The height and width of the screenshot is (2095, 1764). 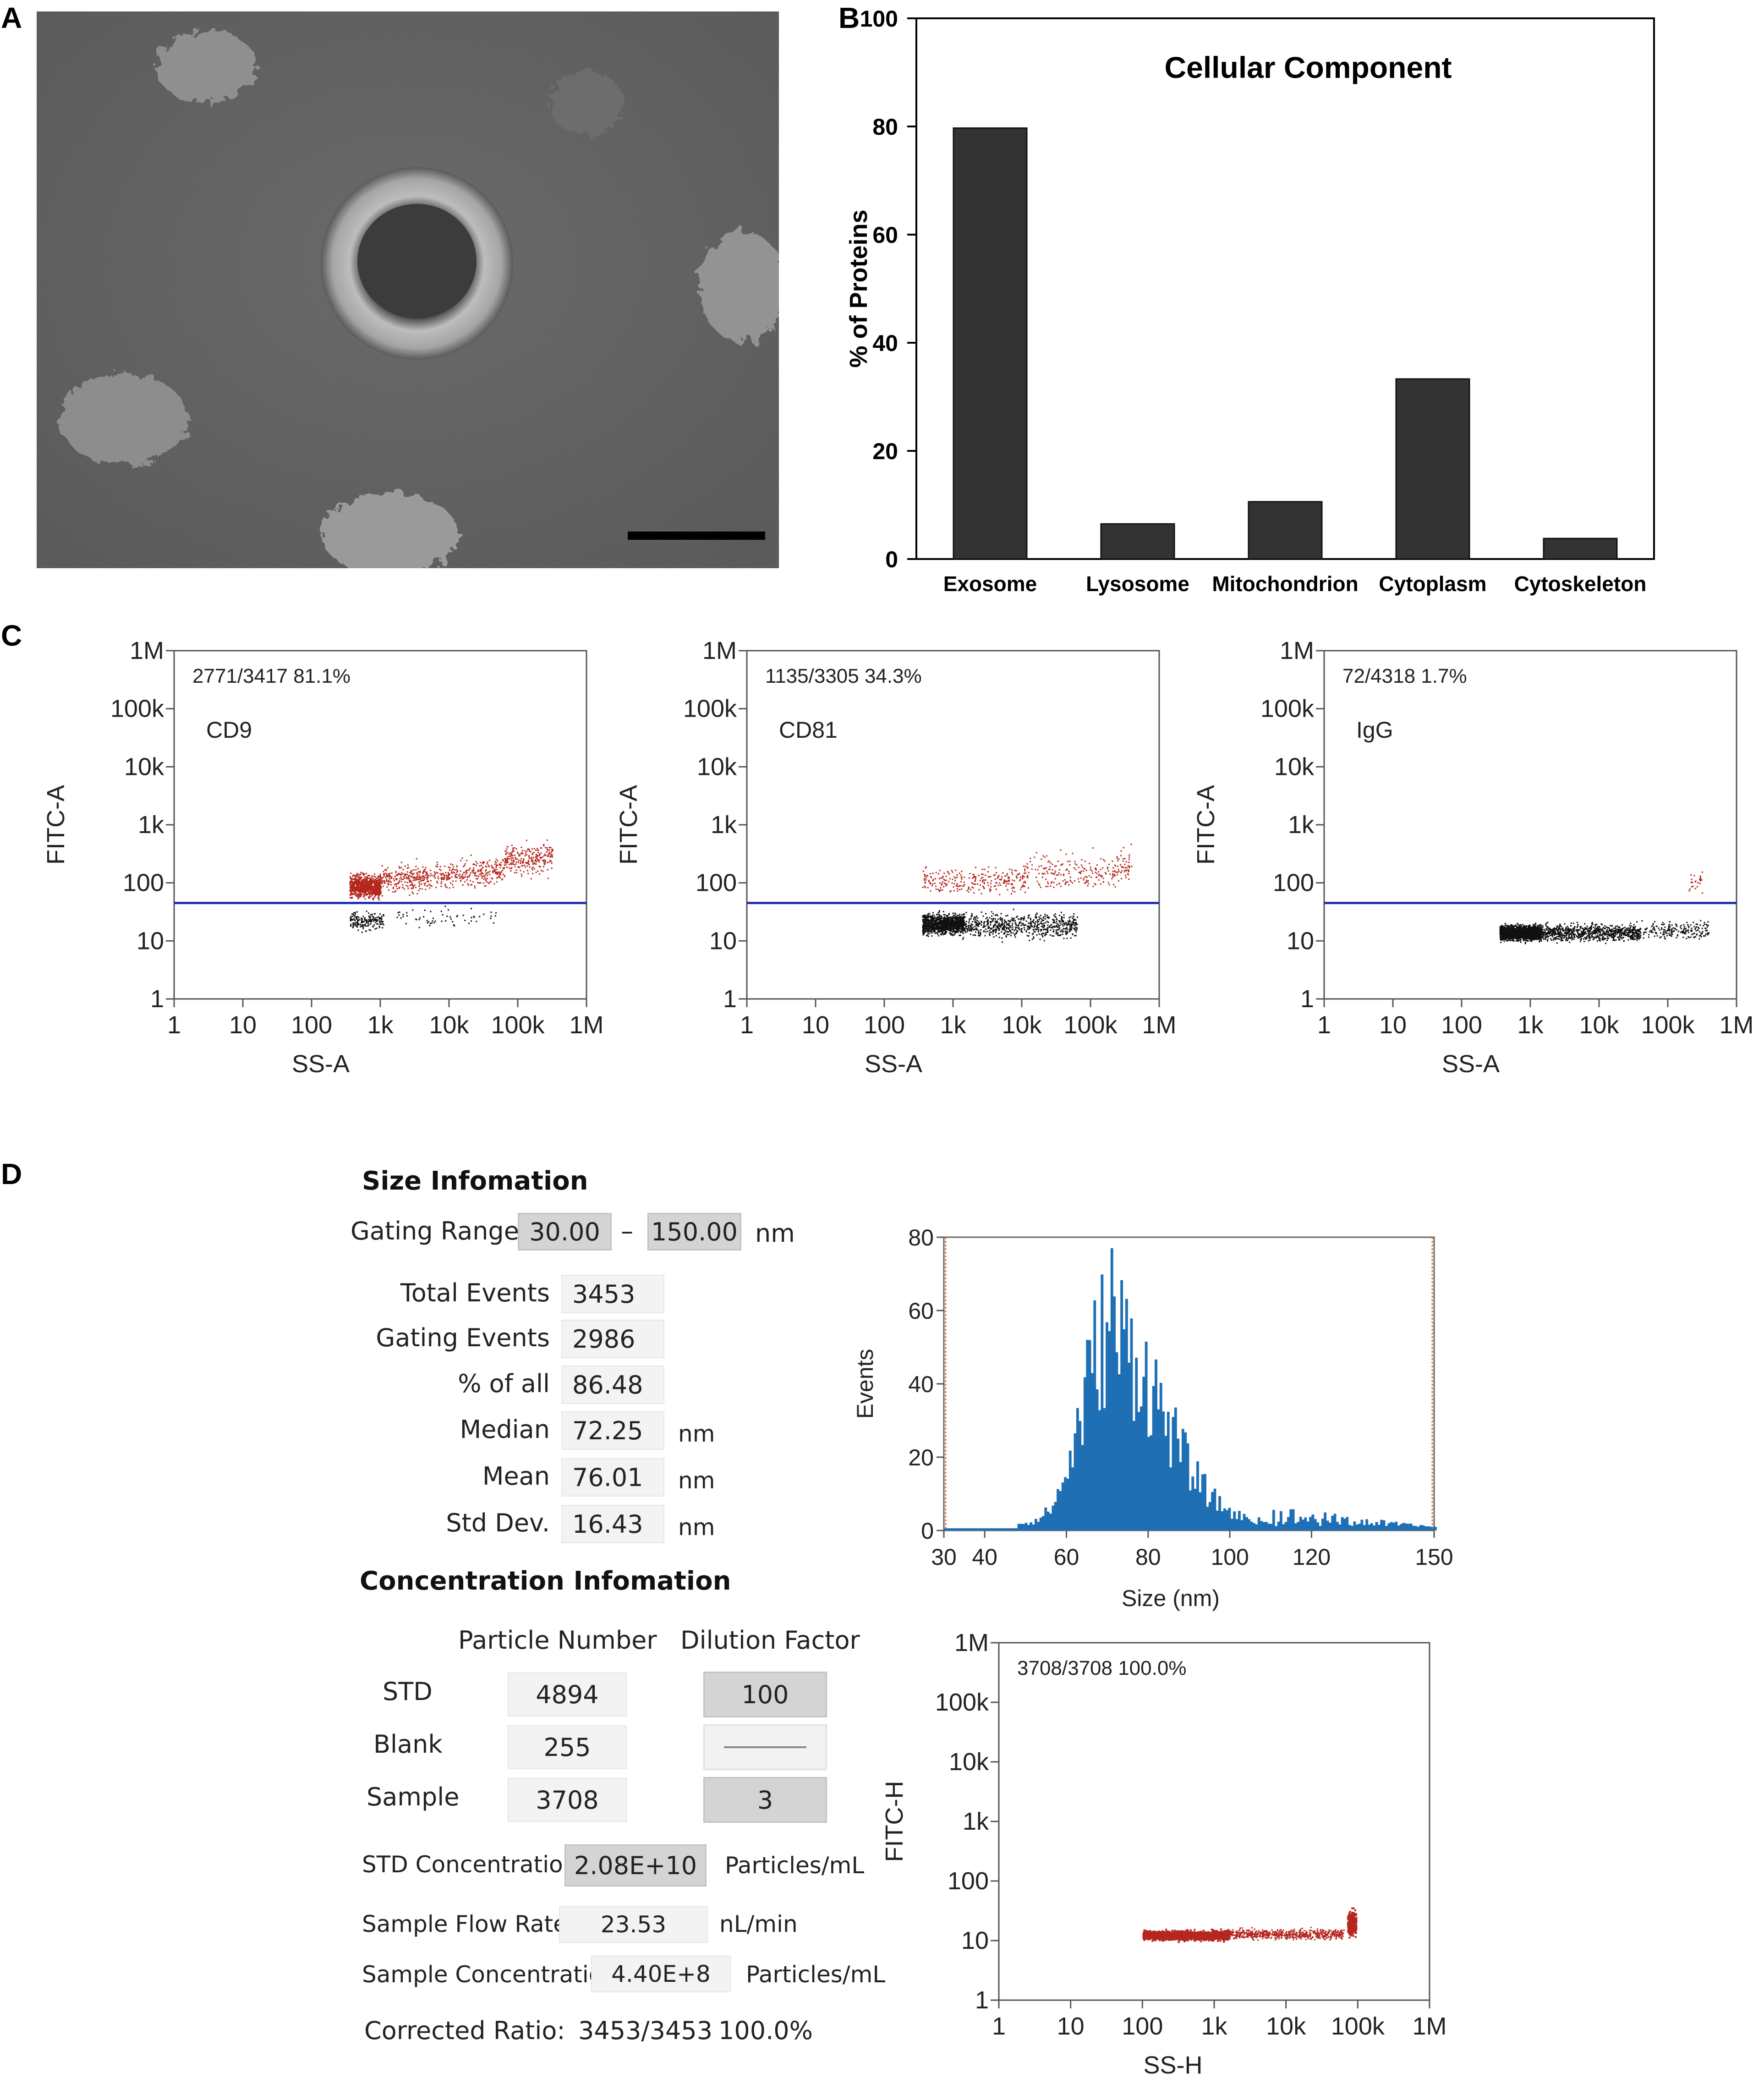 What do you see at coordinates (11, 636) in the screenshot?
I see `panel-label-c: C` at bounding box center [11, 636].